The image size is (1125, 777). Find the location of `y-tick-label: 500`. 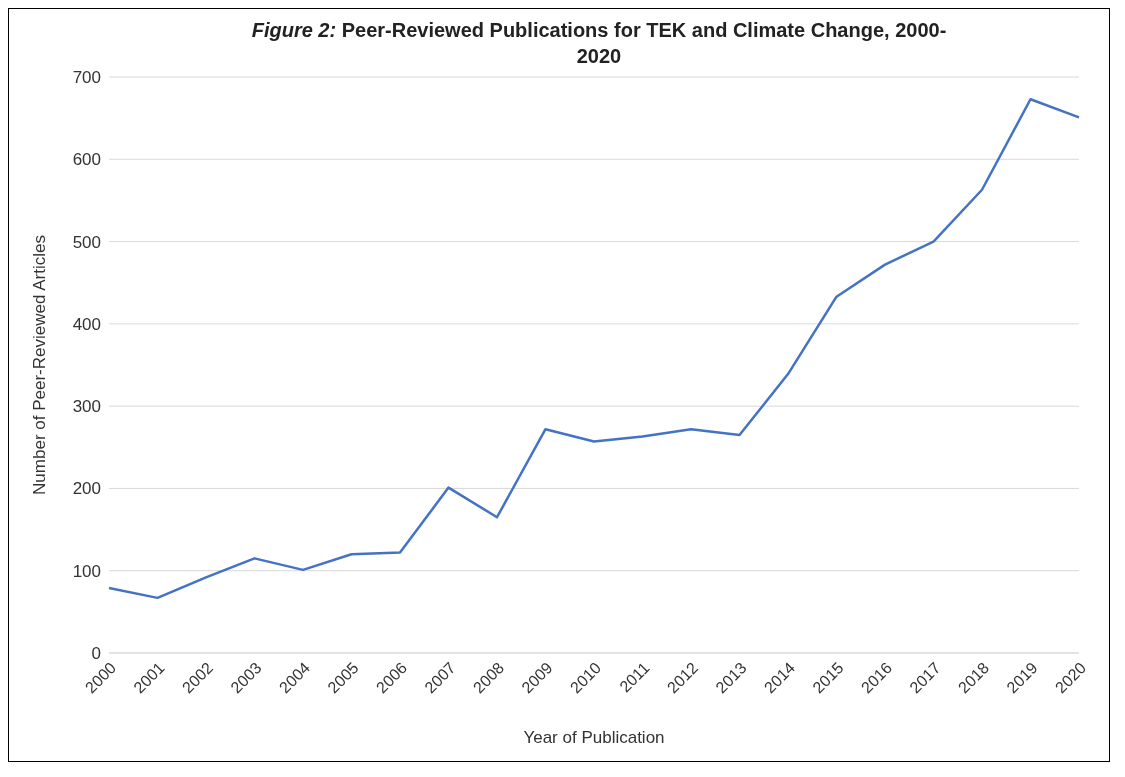

y-tick-label: 500 is located at coordinates (86, 242).